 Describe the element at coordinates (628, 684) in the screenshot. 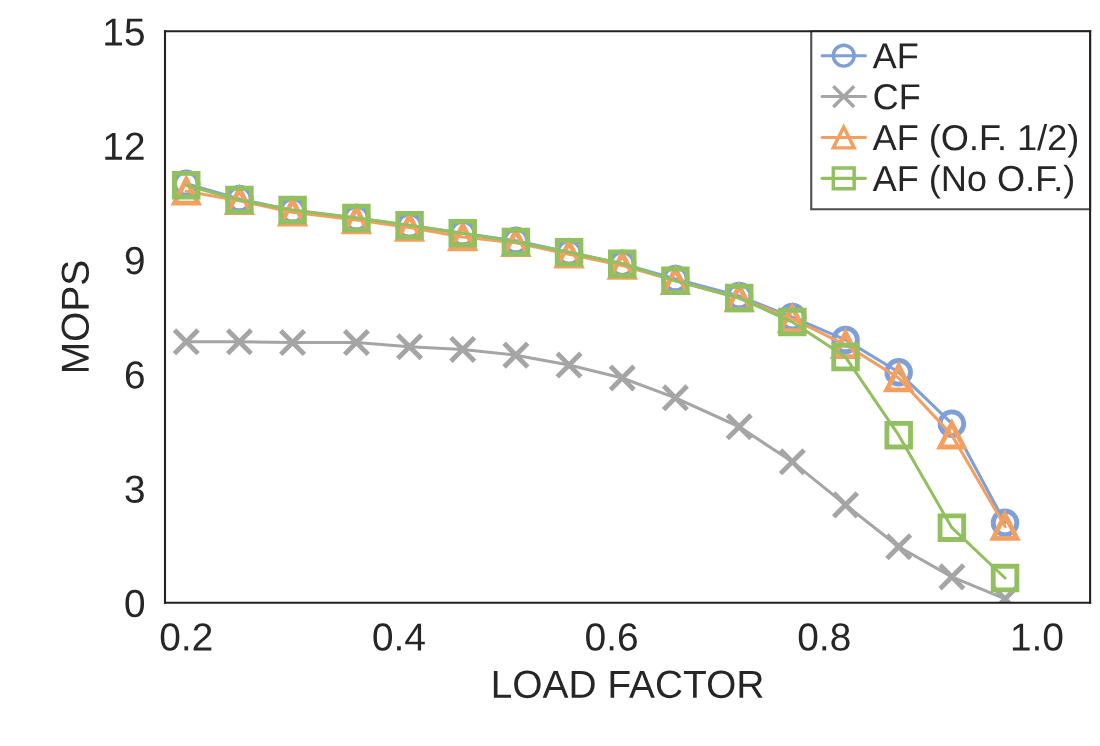

I see `x-axis-title: LOAD FACTOR` at that location.